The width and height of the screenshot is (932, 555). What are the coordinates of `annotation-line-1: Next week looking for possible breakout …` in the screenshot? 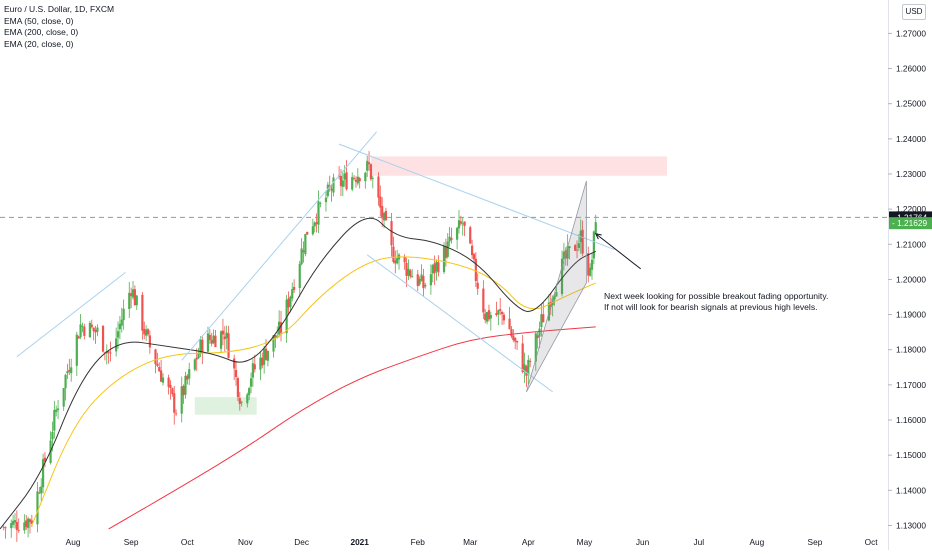 It's located at (716, 296).